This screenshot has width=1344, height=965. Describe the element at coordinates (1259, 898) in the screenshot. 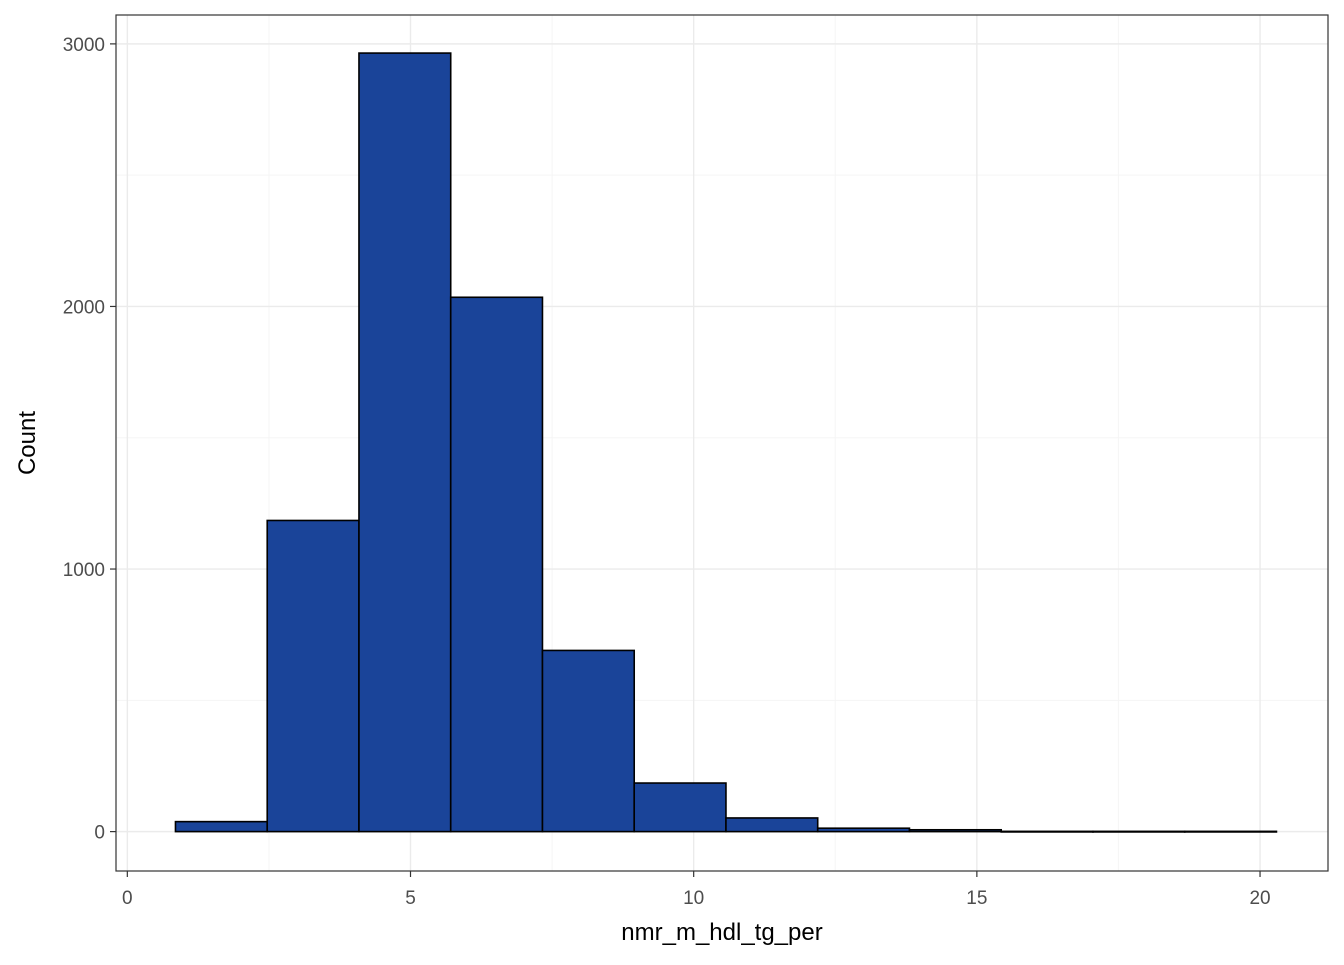

I see `x-tick-label: 20` at that location.